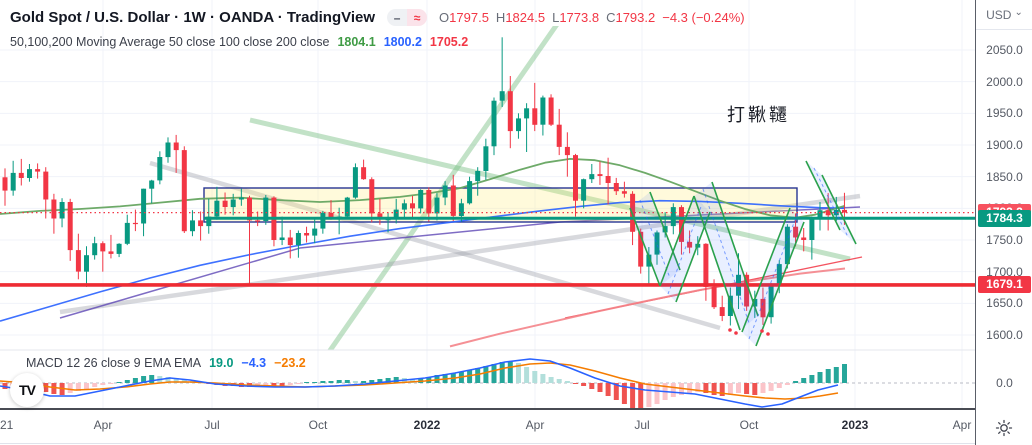  What do you see at coordinates (758, 115) in the screenshot?
I see `chart-text-annotation: 打鞦韆` at bounding box center [758, 115].